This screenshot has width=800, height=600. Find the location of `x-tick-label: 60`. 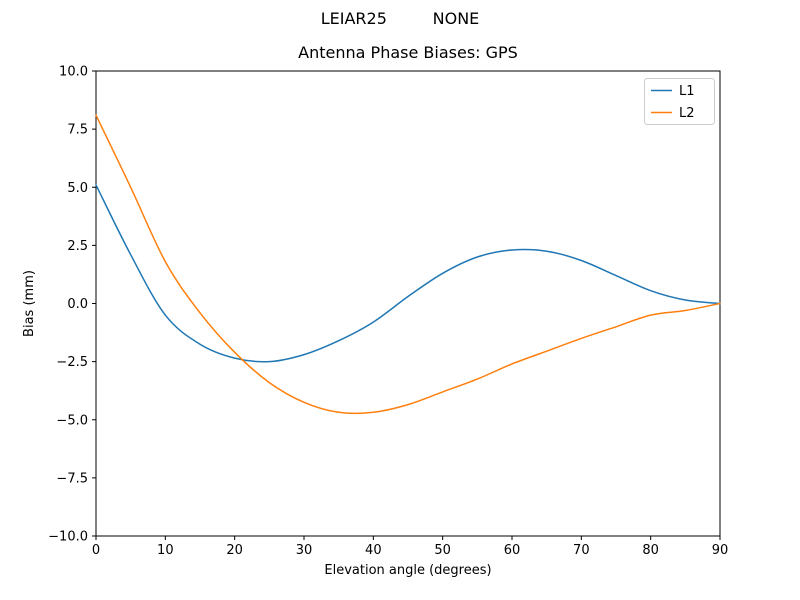

x-tick-label: 60 is located at coordinates (512, 550).